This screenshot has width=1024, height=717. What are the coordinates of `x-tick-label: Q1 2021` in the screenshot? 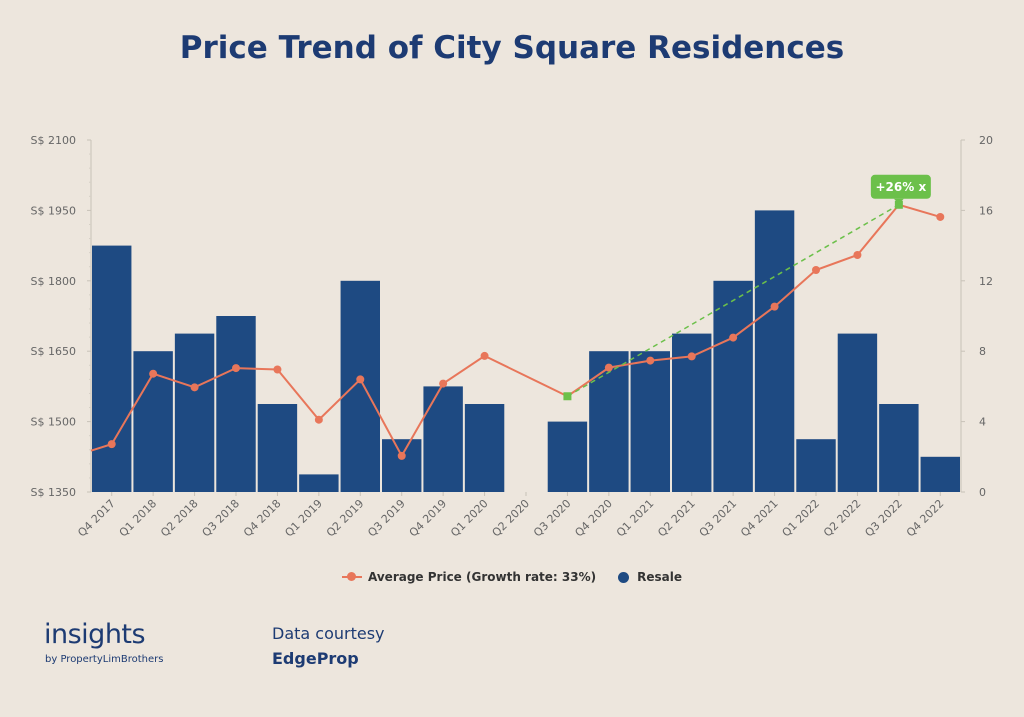 It's located at (635, 518).